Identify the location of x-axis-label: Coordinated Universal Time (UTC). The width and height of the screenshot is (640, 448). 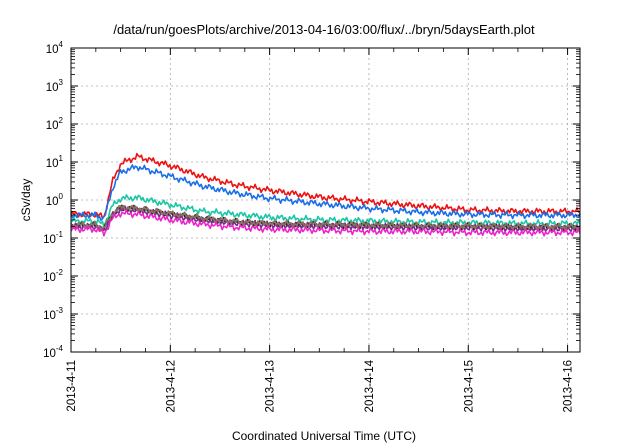
(324, 436).